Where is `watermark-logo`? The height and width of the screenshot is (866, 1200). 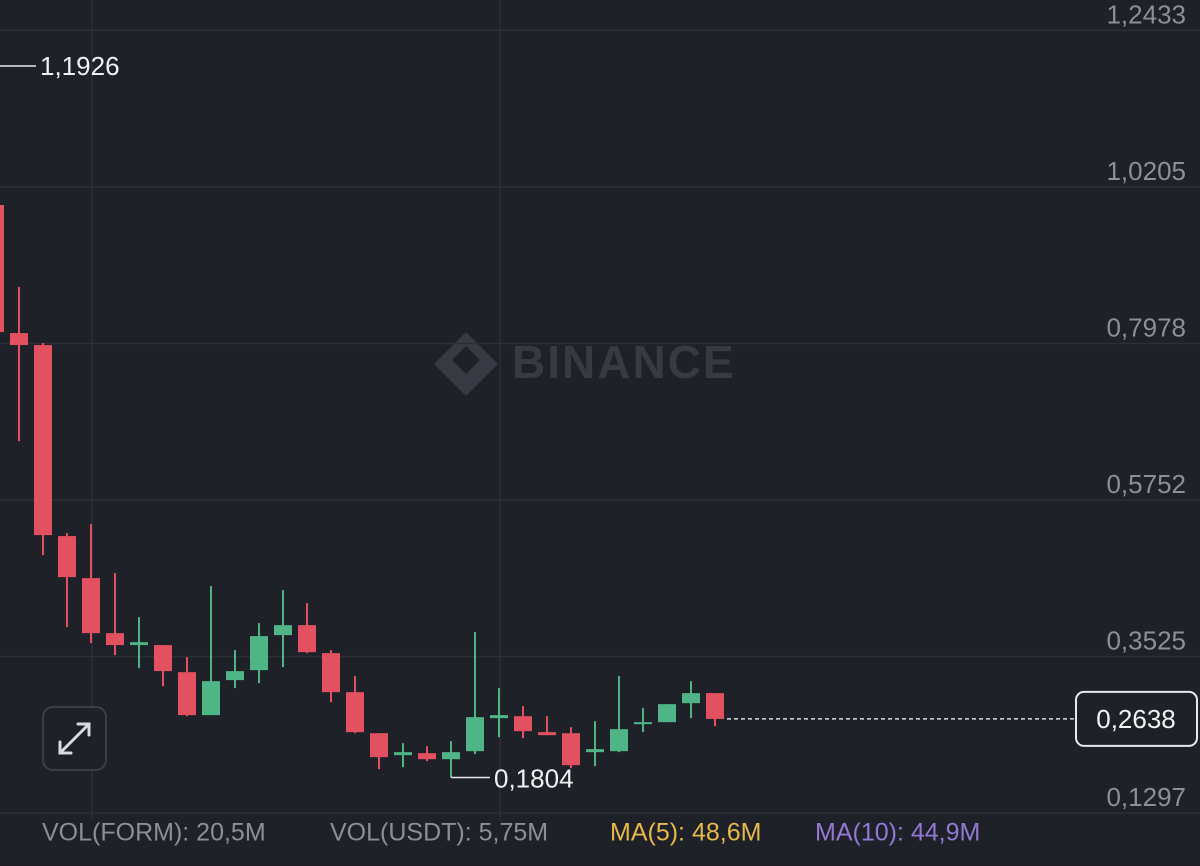 watermark-logo is located at coordinates (466, 364).